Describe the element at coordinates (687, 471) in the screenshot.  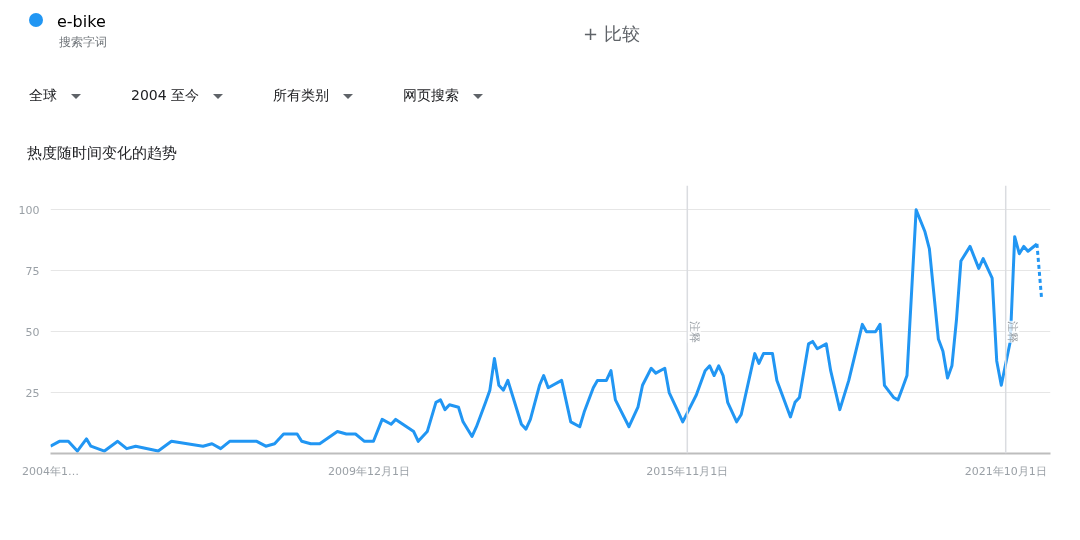
I see `x-tick-label: 2015年11月1日` at that location.